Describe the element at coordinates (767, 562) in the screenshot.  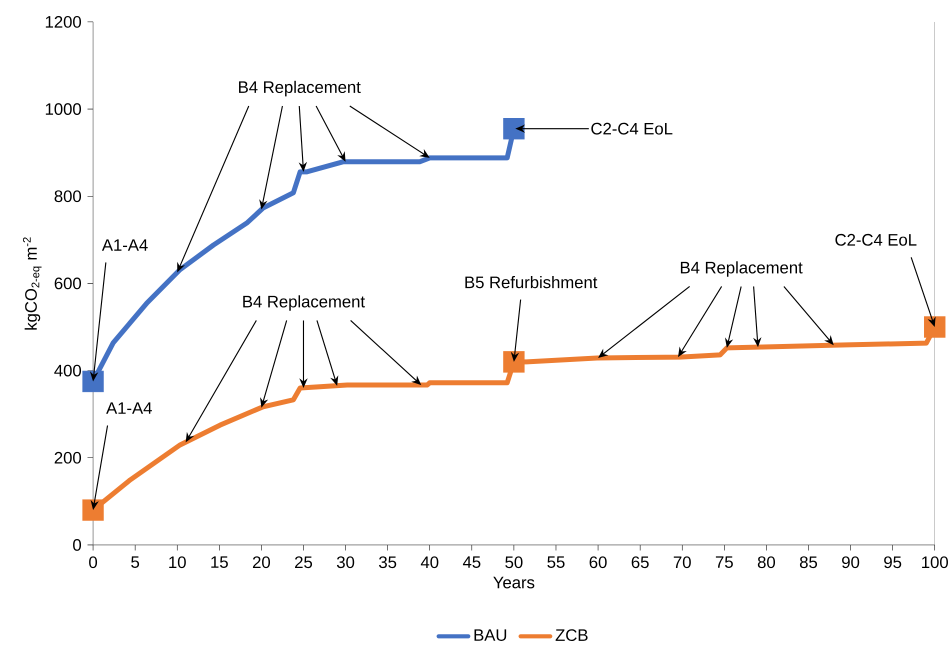
I see `x-tick-label: 80` at that location.